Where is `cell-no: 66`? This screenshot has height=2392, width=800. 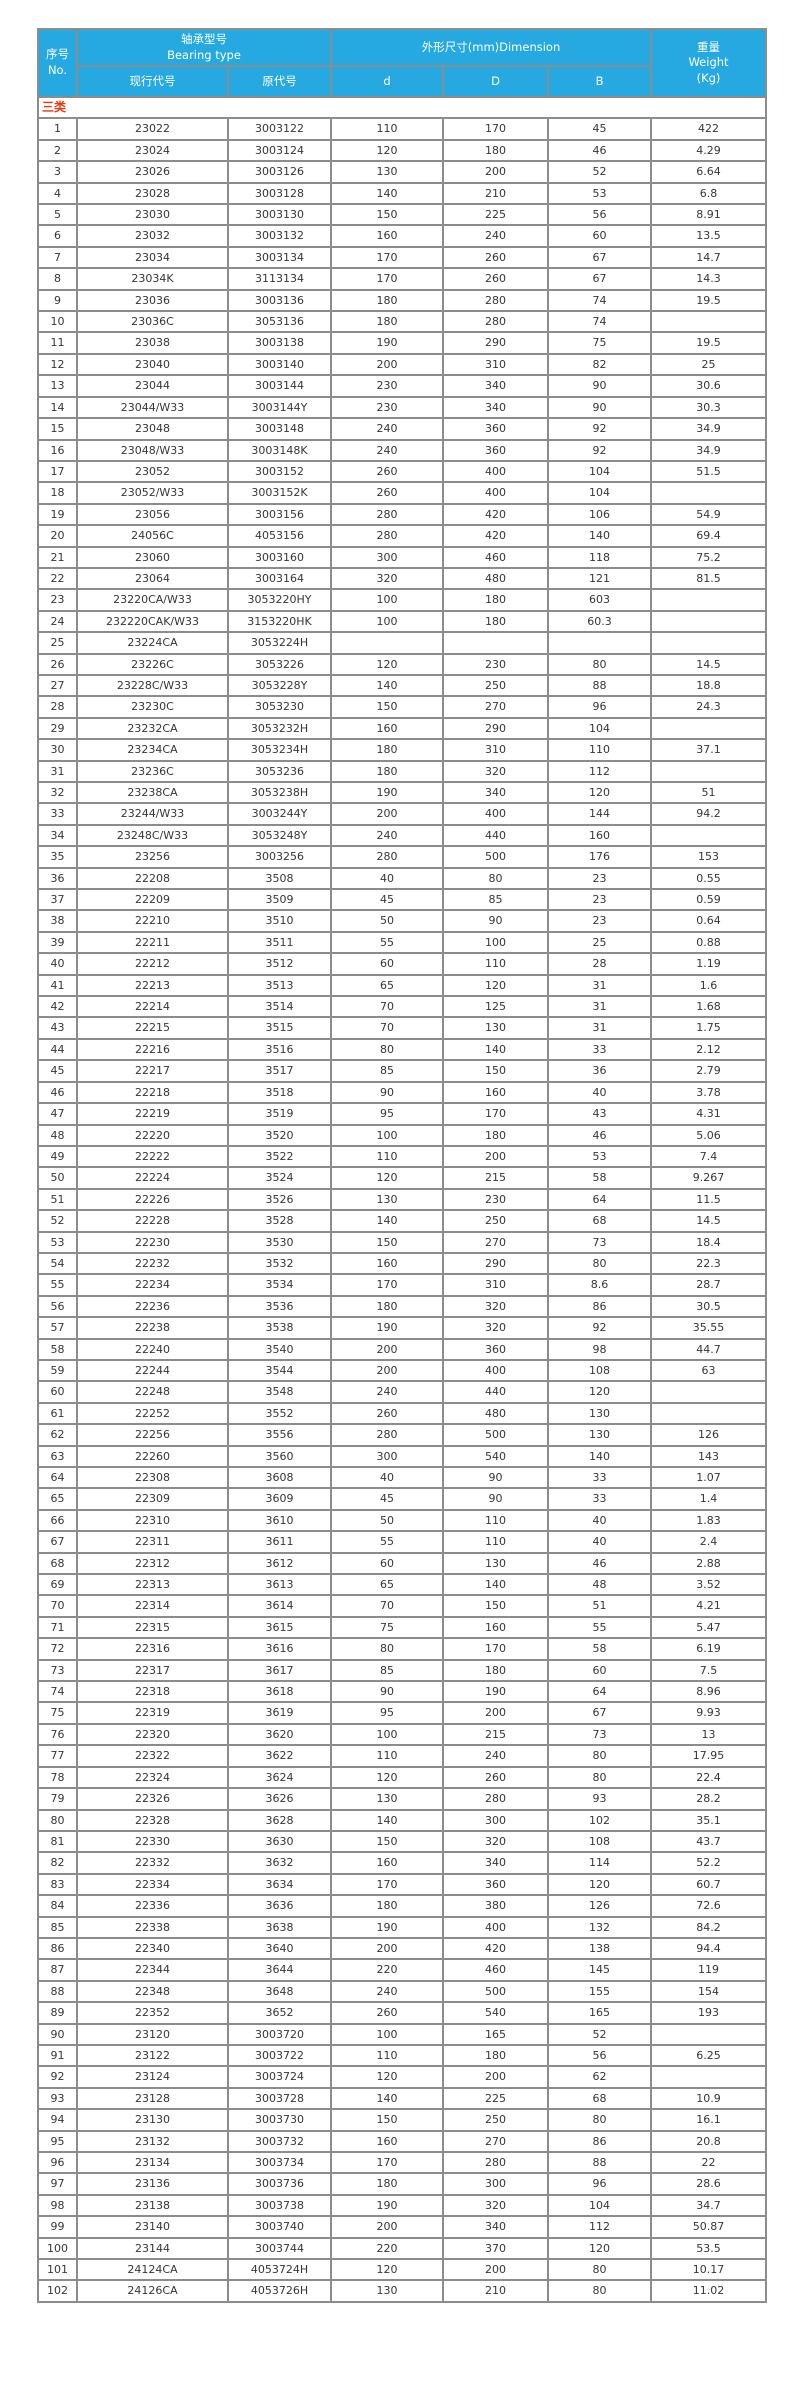 cell-no: 66 is located at coordinates (57, 1520).